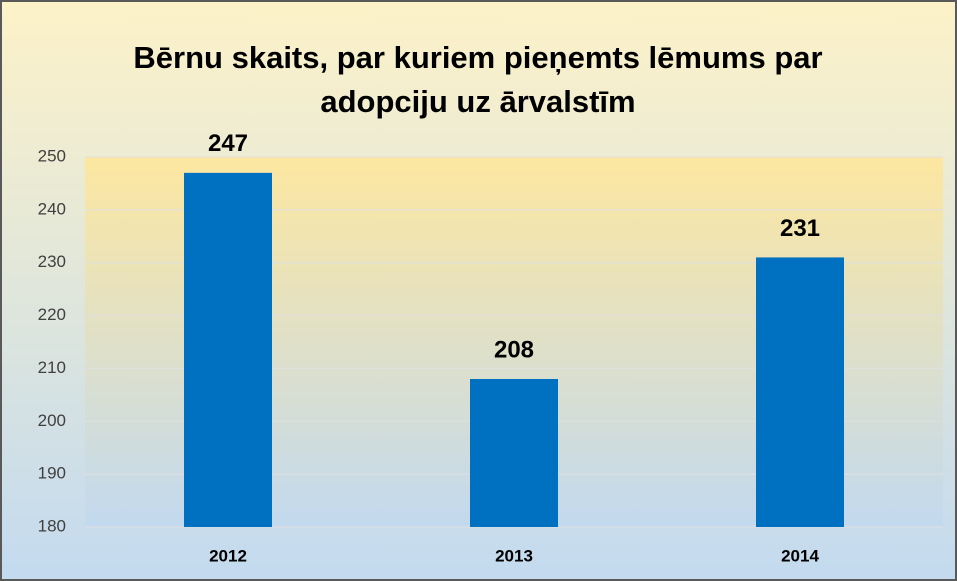 The height and width of the screenshot is (581, 957). Describe the element at coordinates (52, 314) in the screenshot. I see `y-tick-label: 220` at that location.